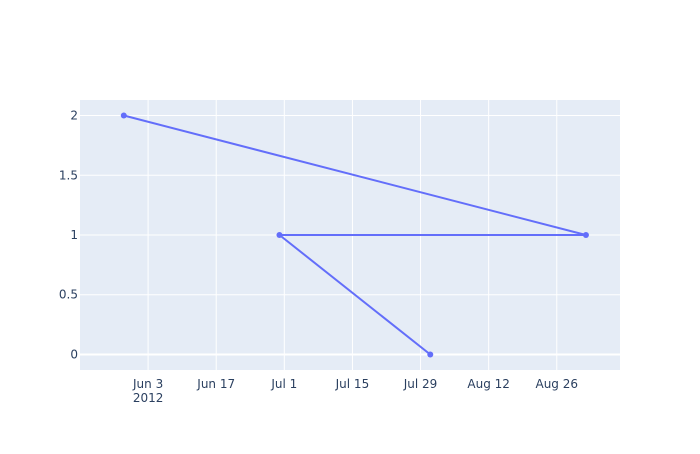 This screenshot has width=700, height=454. What do you see at coordinates (488, 384) in the screenshot?
I see `x-tick-label: Aug 12` at bounding box center [488, 384].